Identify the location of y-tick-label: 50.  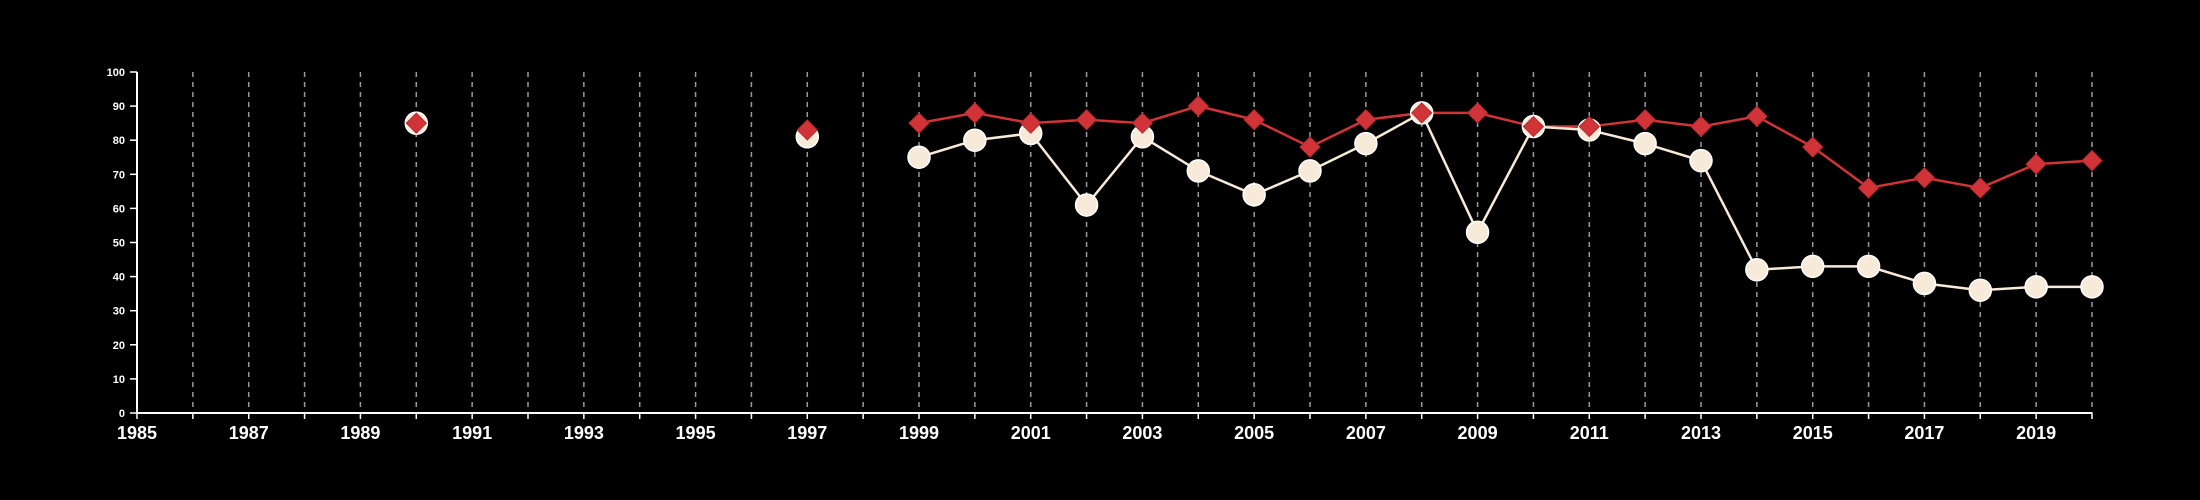
(119, 244).